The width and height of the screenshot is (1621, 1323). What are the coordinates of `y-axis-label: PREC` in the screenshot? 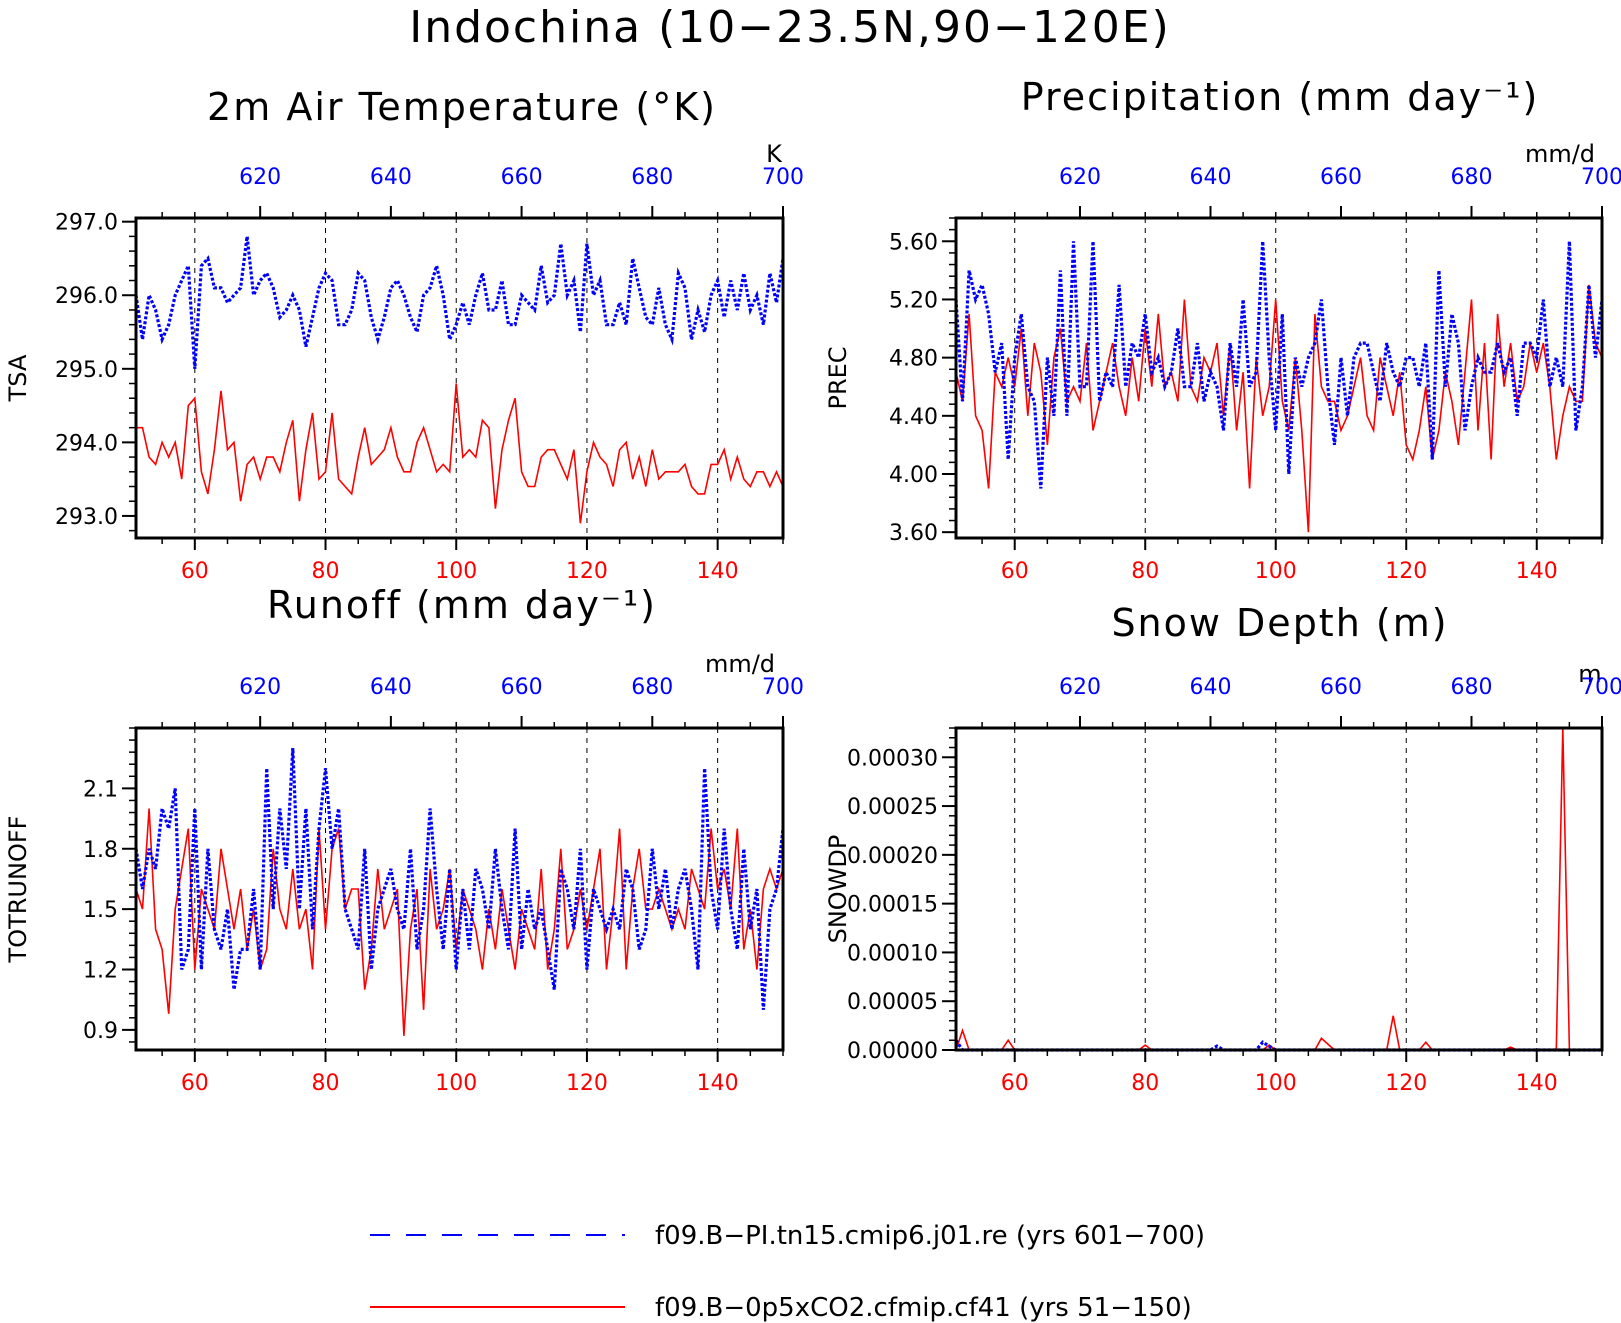 It's located at (838, 377).